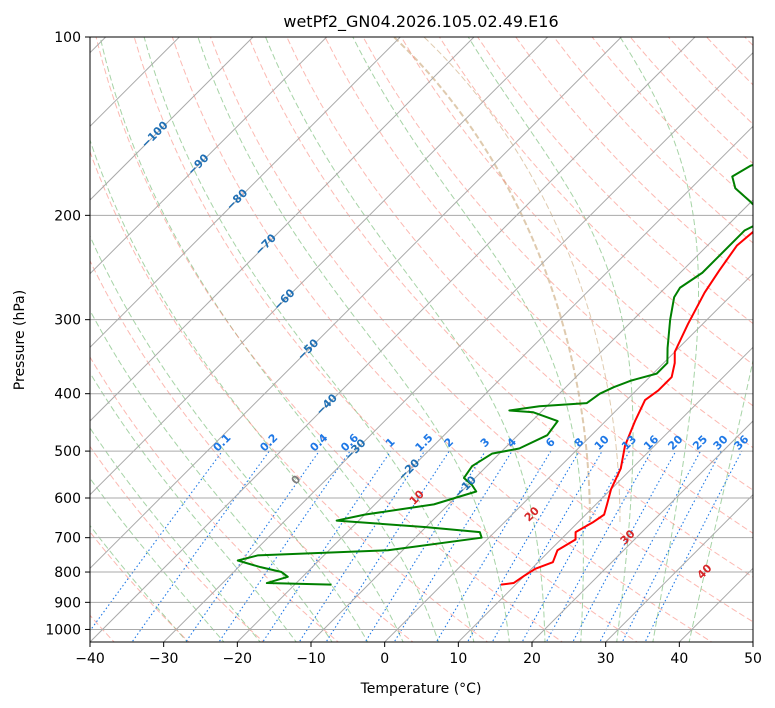  Describe the element at coordinates (164, 659) in the screenshot. I see `x-tick-label: −30` at that location.